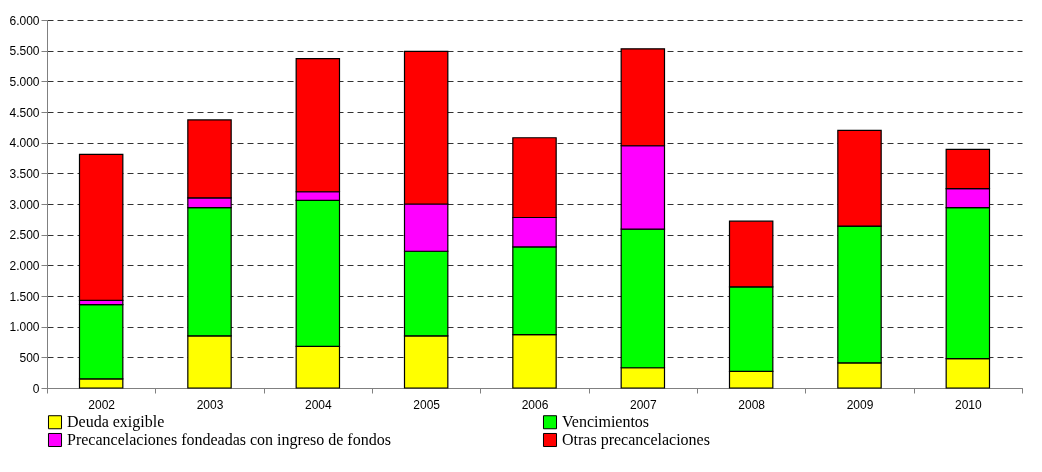 This screenshot has width=1042, height=472. I want to click on x-tick-label: 2004, so click(318, 404).